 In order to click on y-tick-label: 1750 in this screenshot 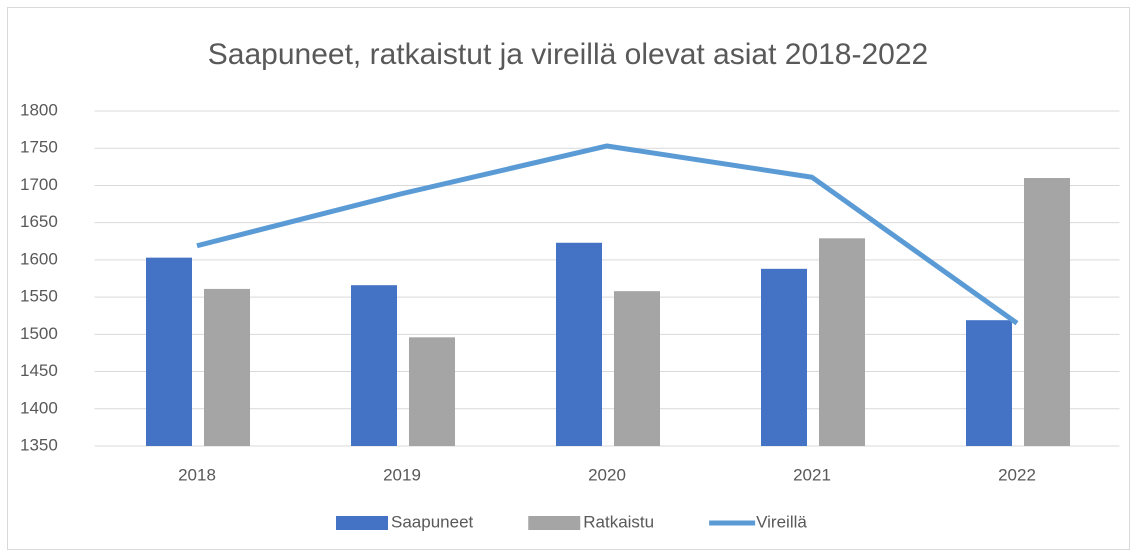, I will do `click(39, 147)`.